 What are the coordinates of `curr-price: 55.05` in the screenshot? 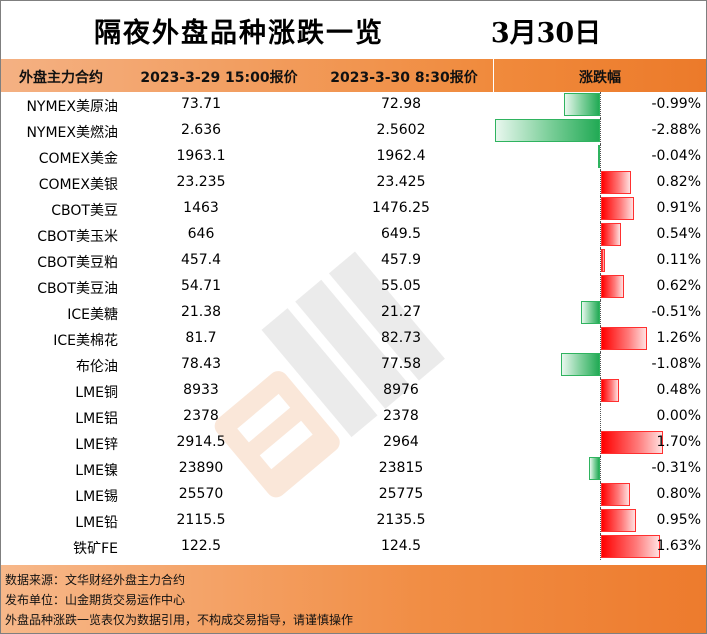 It's located at (401, 286).